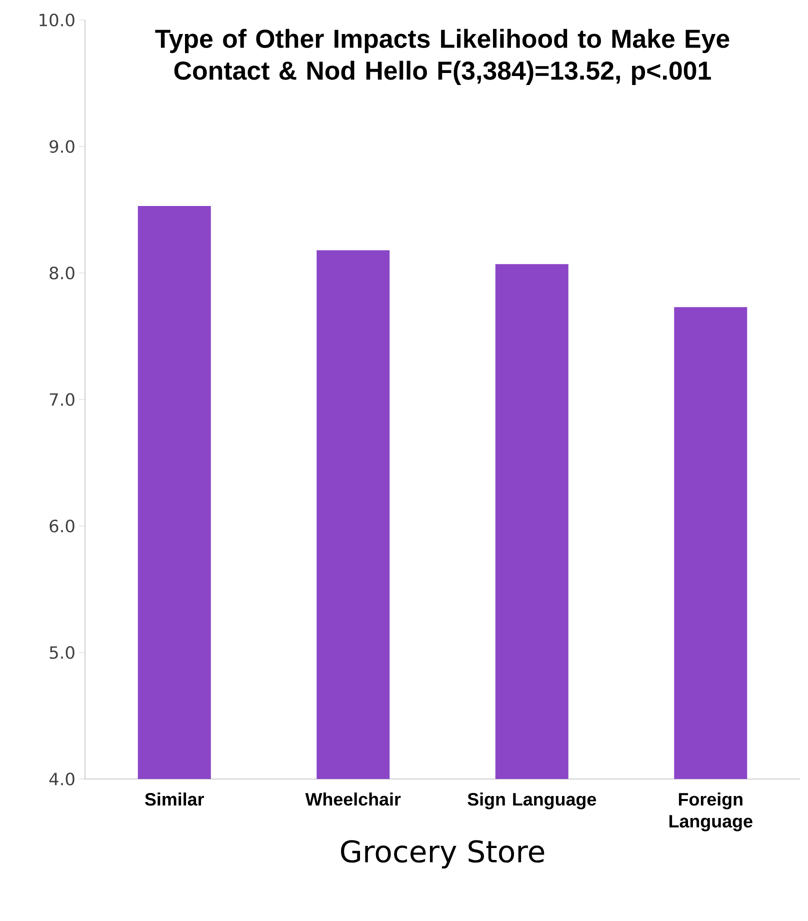  I want to click on x-tick-label: Foreign Language, so click(710, 812).